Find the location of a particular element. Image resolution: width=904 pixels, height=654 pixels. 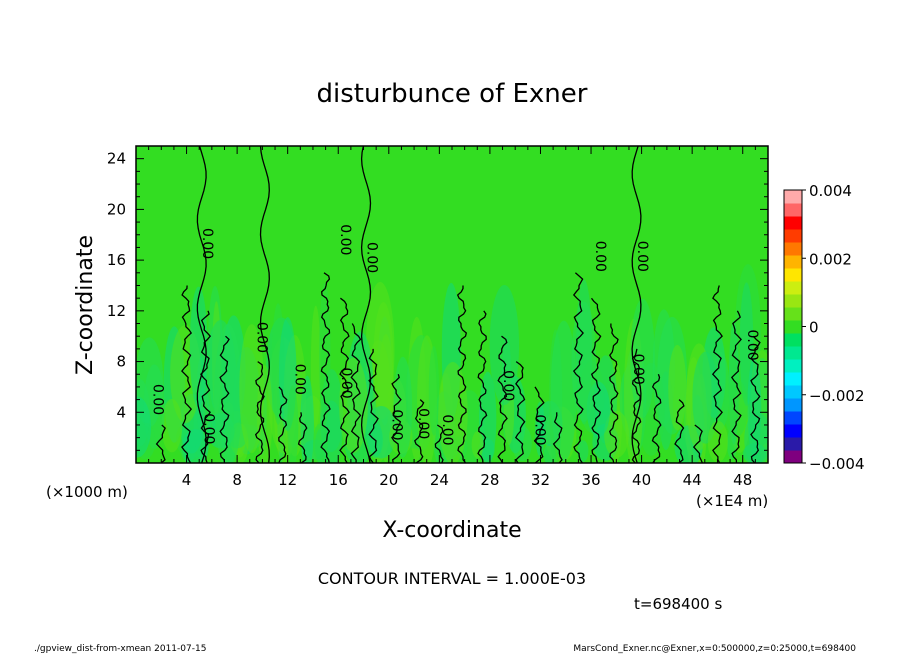

x-tick-label: 28 is located at coordinates (489, 480).